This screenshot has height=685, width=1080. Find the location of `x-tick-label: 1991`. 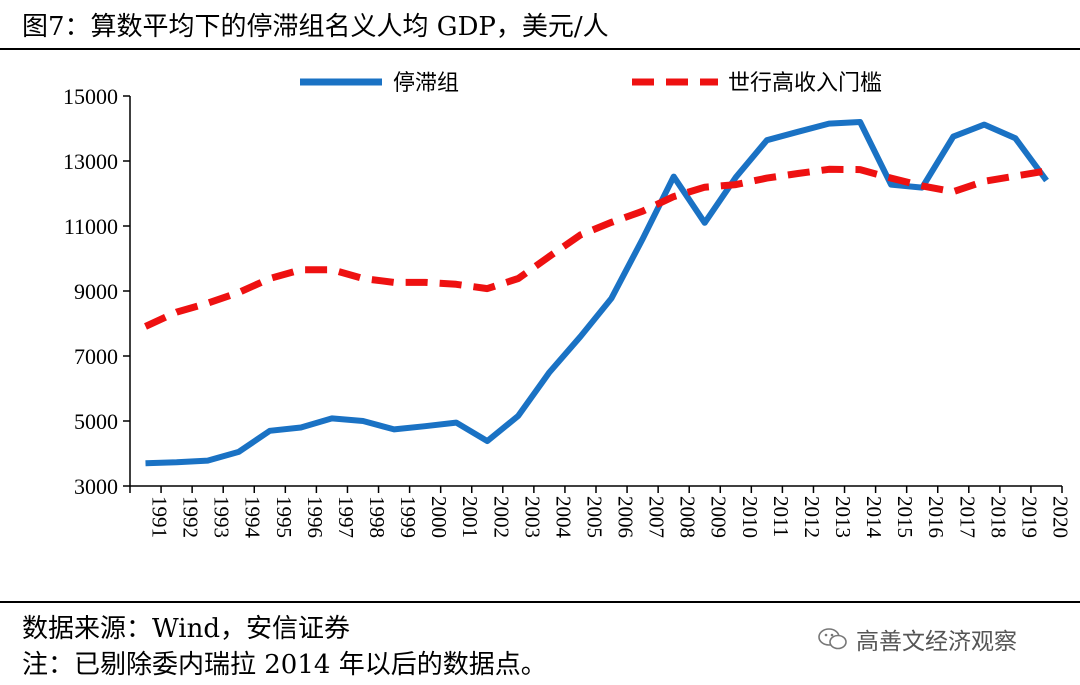

x-tick-label: 1991 is located at coordinates (160, 517).